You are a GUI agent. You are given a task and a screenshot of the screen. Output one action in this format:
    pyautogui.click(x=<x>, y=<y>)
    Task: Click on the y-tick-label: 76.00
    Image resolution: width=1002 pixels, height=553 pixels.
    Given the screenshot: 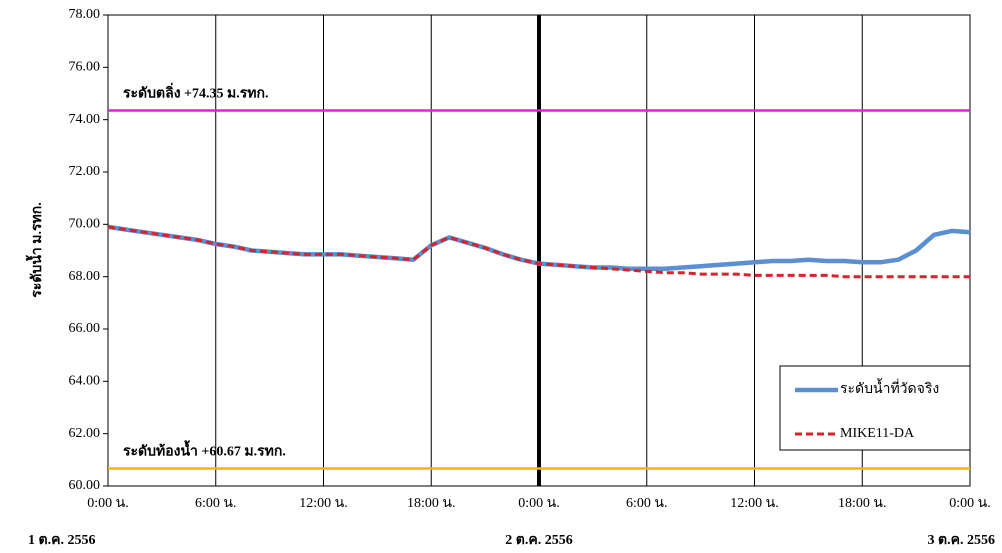 What is the action you would take?
    pyautogui.click(x=85, y=67)
    